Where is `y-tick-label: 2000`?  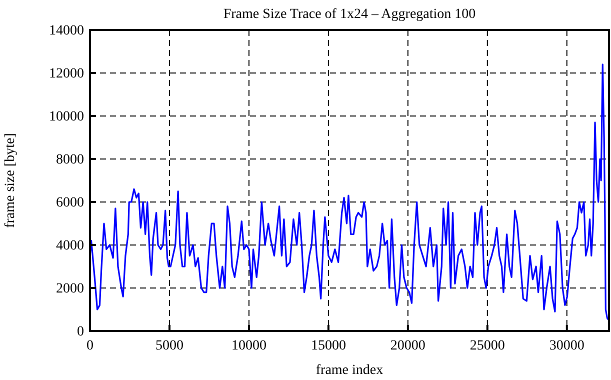 y-tick-label: 2000 is located at coordinates (70, 288).